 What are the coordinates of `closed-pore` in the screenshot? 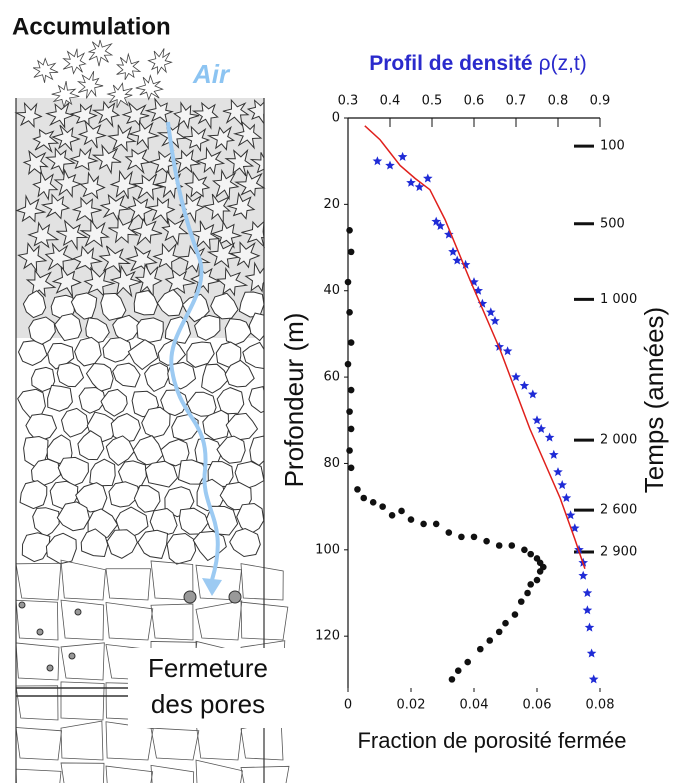 It's located at (22, 605).